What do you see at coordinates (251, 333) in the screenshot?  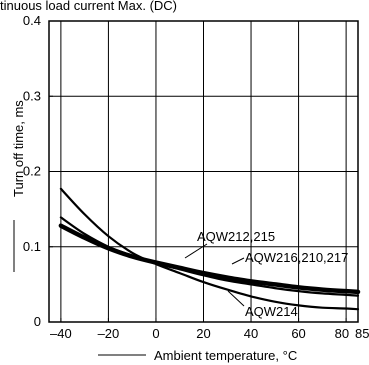 I see `x-tick-label: 40` at bounding box center [251, 333].